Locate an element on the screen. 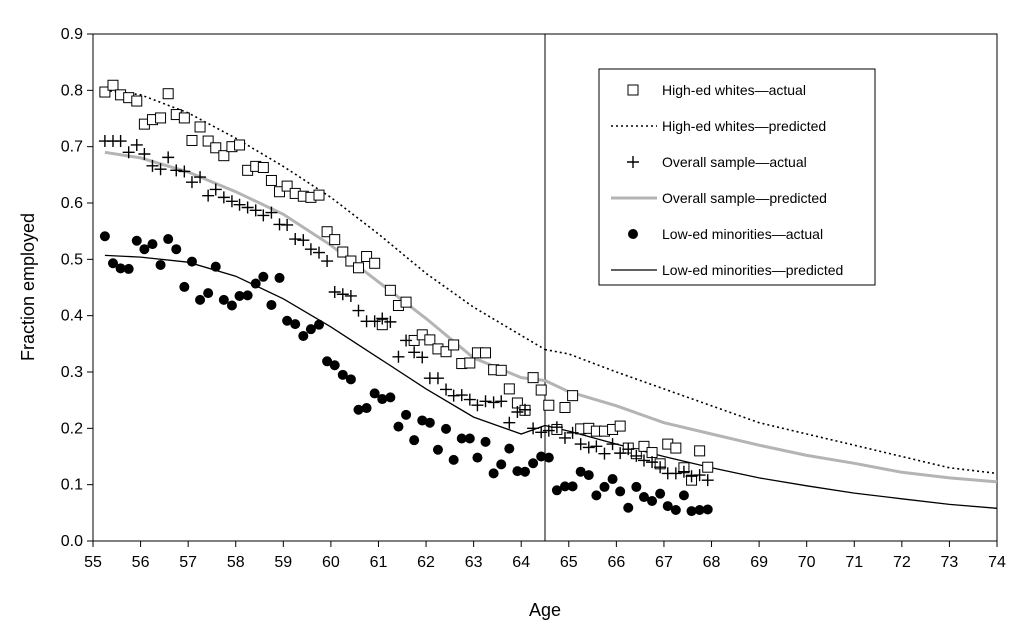  y-axis-title: Fraction employed is located at coordinates (28, 287).